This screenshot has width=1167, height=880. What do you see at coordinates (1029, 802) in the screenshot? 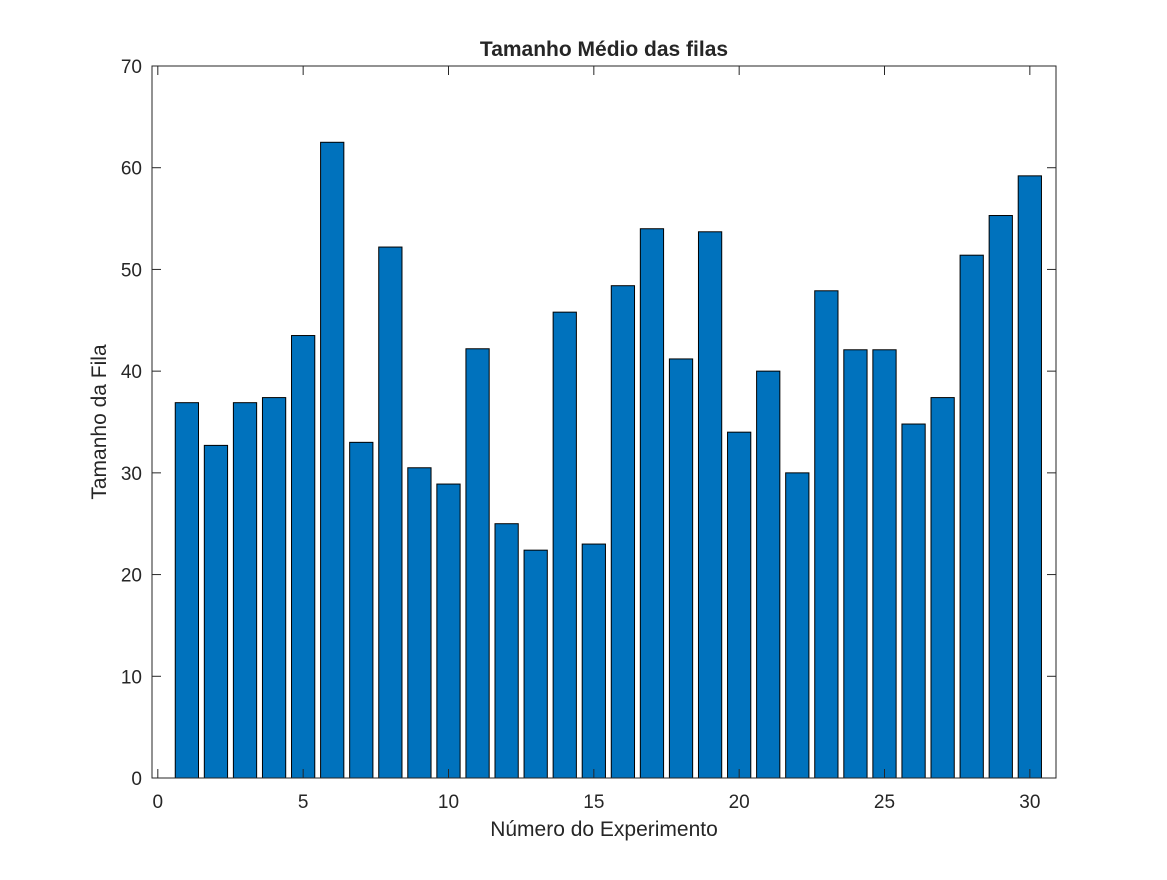
I see `x-tick-label: 30` at bounding box center [1029, 802].